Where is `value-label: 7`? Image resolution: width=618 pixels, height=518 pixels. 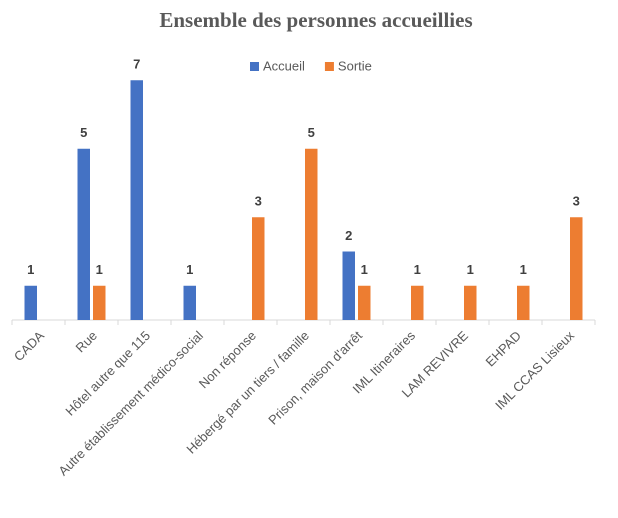
value-label: 7 is located at coordinates (136, 64).